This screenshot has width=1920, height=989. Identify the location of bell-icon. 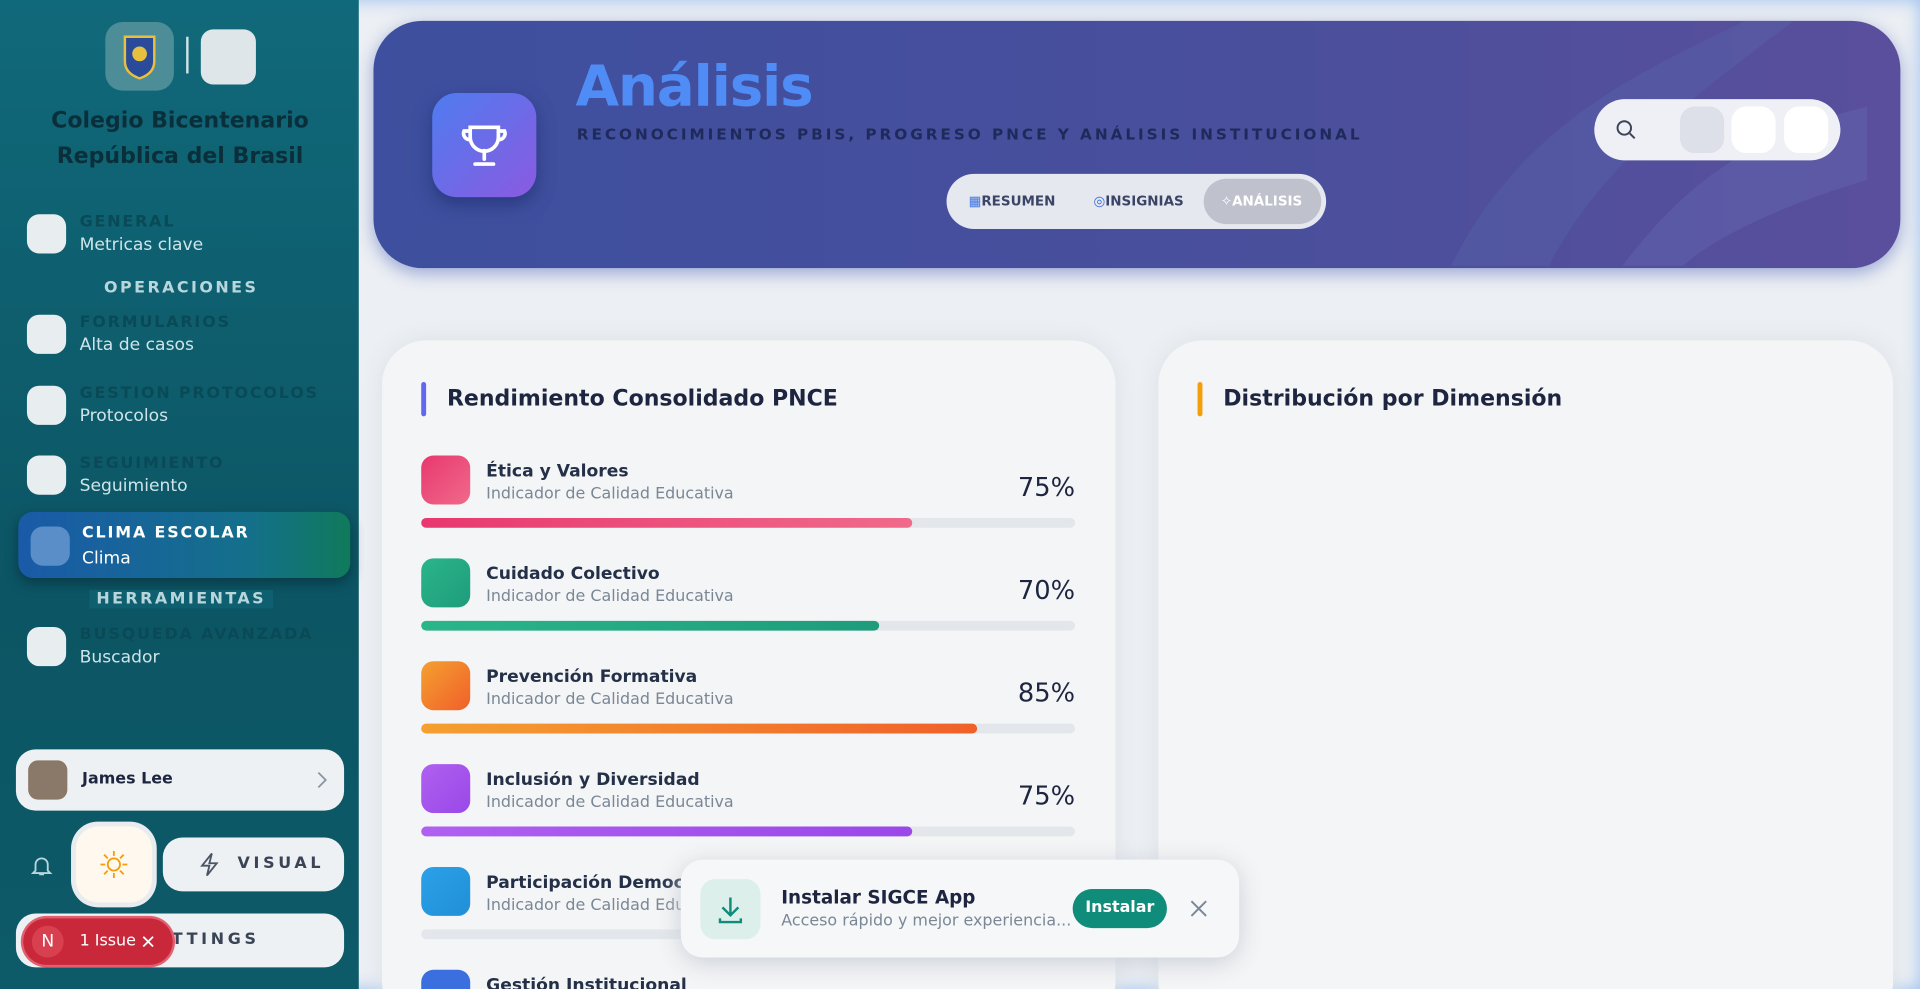
(41, 865).